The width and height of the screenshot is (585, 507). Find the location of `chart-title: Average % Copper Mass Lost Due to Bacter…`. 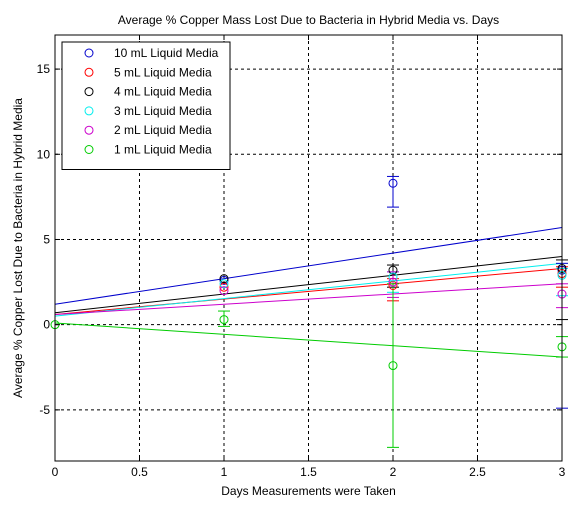

chart-title: Average % Copper Mass Lost Due to Bacter… is located at coordinates (308, 20).